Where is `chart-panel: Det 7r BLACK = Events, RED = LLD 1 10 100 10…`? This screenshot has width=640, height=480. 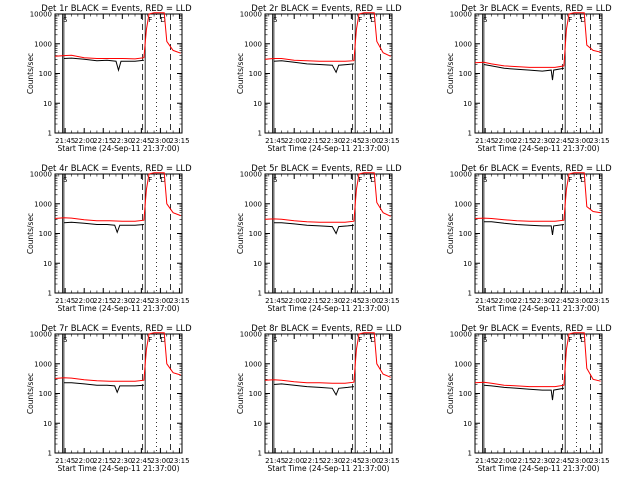 chart-panel: Det 7r BLACK = Events, RED = LLD 1 10 100 10… is located at coordinates (109, 398).